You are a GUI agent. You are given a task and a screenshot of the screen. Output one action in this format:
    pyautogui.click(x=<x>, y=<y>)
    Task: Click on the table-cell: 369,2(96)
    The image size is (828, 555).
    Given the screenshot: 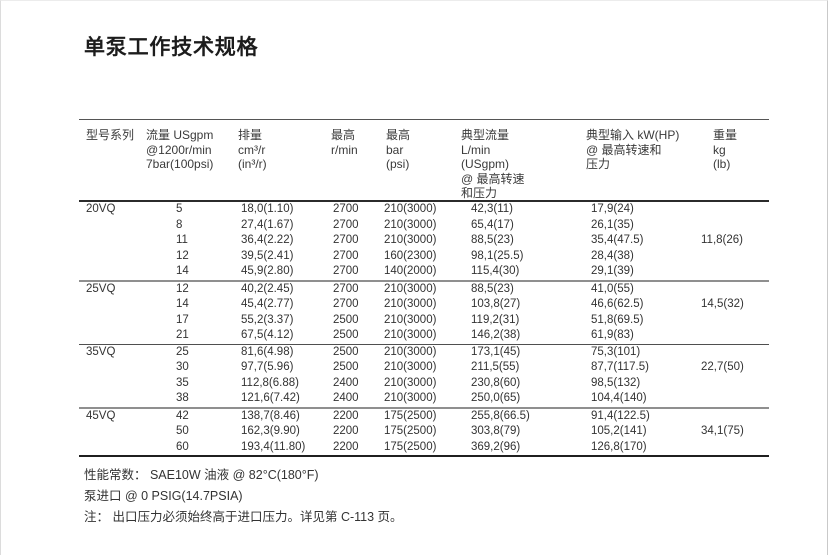 What is the action you would take?
    pyautogui.click(x=496, y=446)
    